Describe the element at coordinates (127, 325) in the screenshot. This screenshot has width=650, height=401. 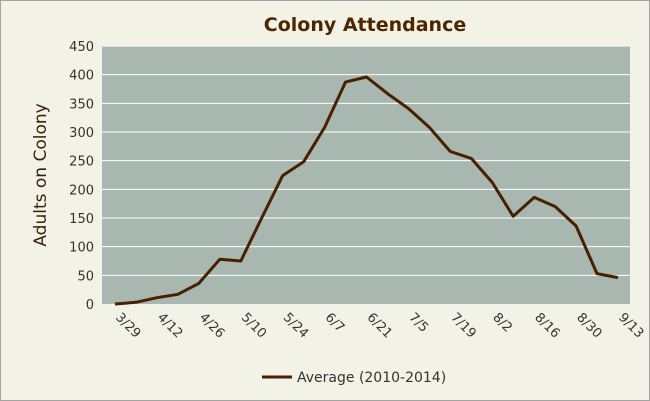
I see `x-tick-label: 3/29` at that location.